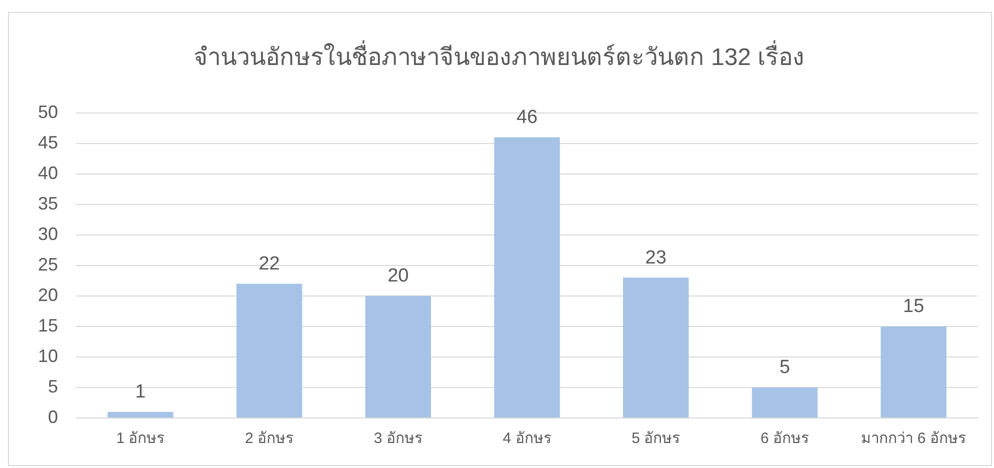 Image resolution: width=994 pixels, height=468 pixels. Describe the element at coordinates (48, 142) in the screenshot. I see `y-tick-label: 45` at that location.